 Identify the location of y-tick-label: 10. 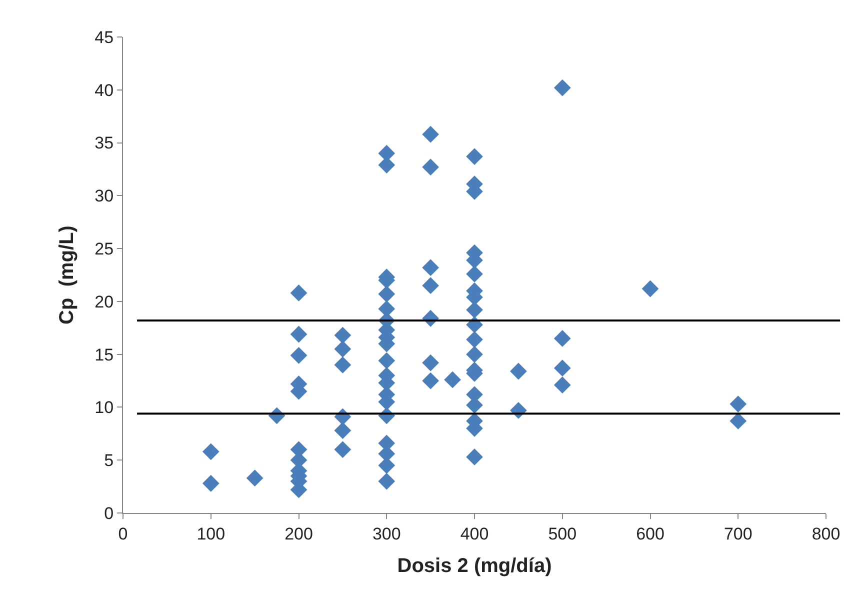
(104, 408).